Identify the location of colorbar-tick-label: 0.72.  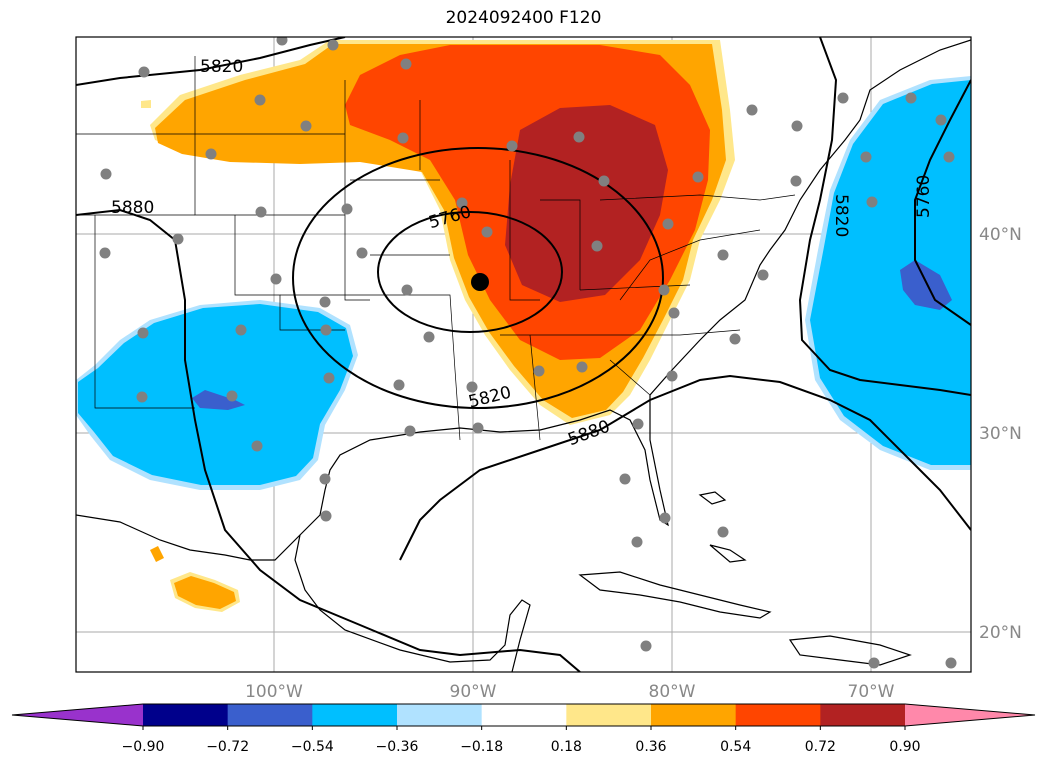
(820, 747).